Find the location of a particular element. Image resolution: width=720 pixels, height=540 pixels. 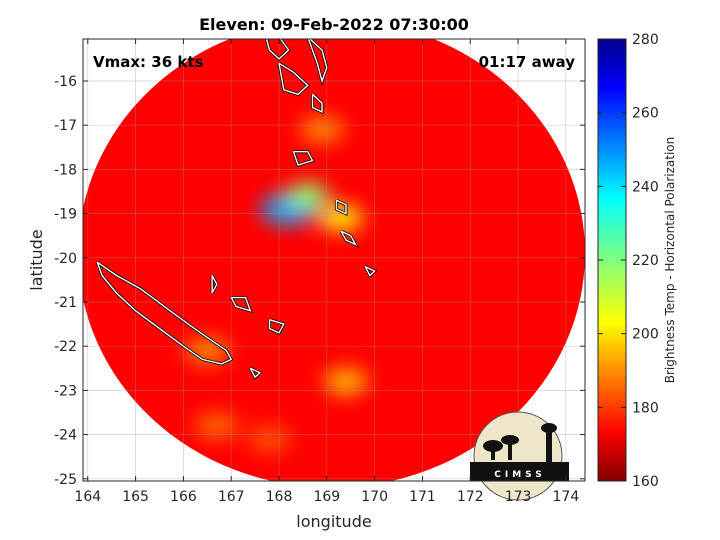

y-tick-label: -24 is located at coordinates (65, 436).